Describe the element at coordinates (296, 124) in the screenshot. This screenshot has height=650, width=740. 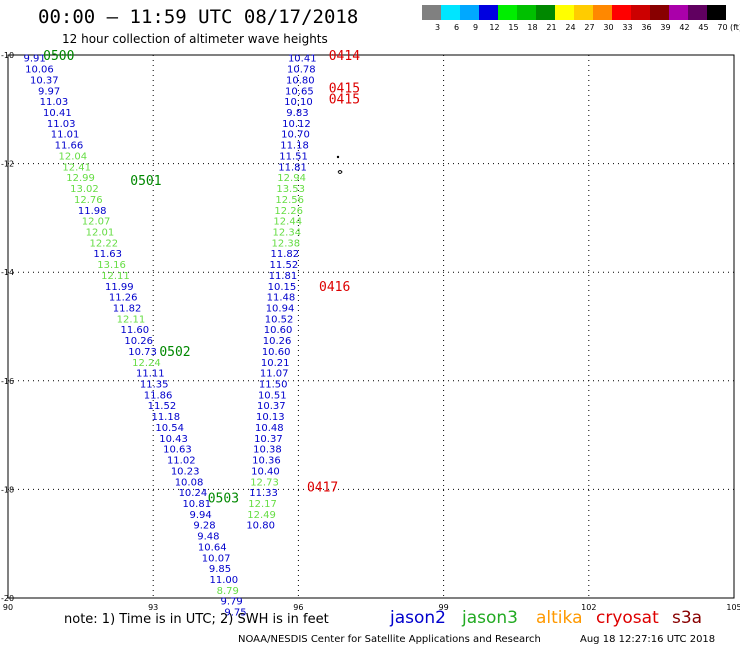
I see `wave-height-value: 10.12` at that location.